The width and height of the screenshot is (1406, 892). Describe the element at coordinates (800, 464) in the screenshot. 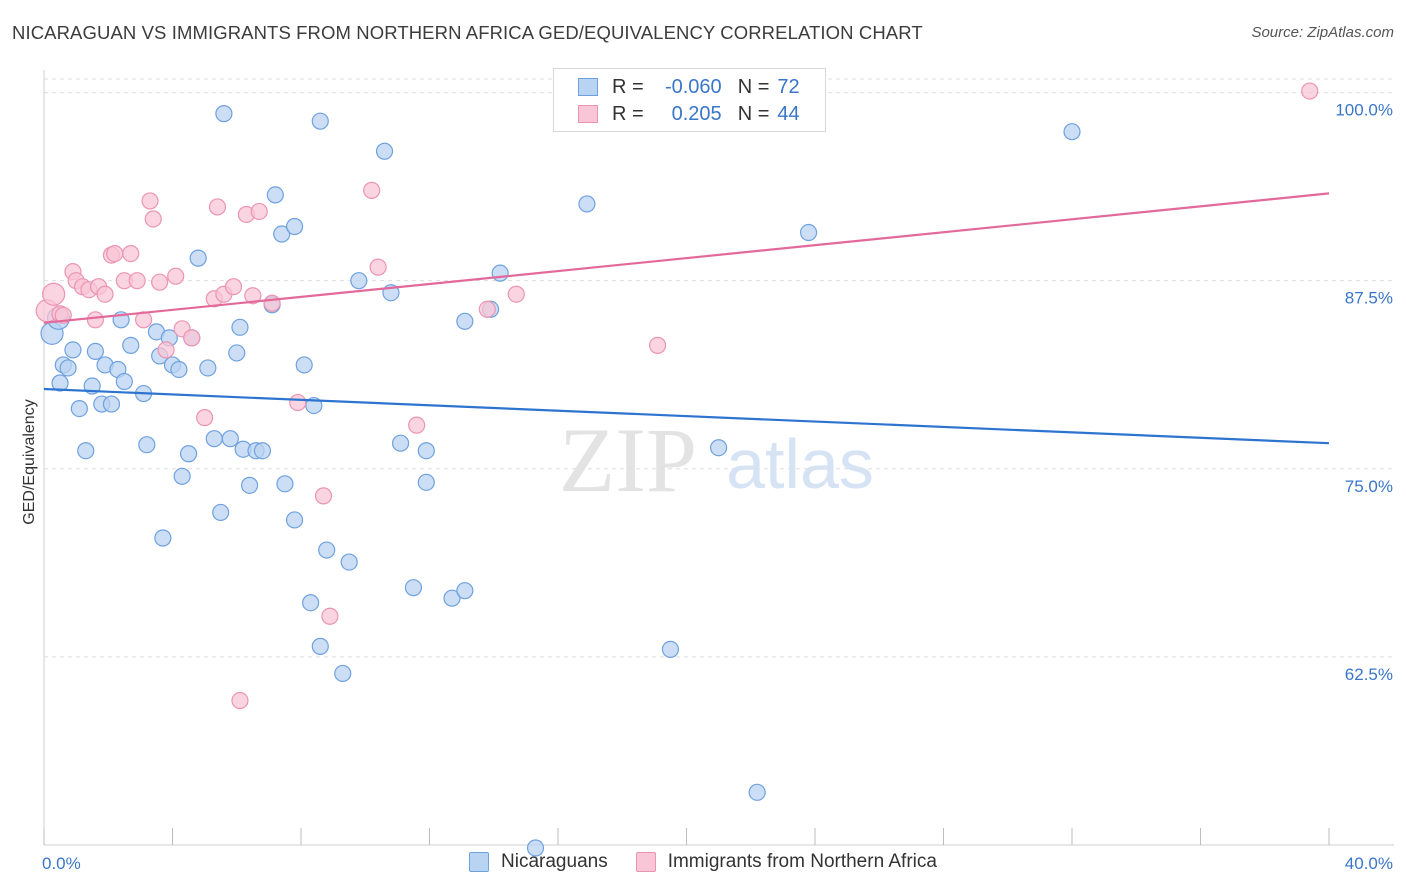

I see `watermark-atlas: atlas` at that location.